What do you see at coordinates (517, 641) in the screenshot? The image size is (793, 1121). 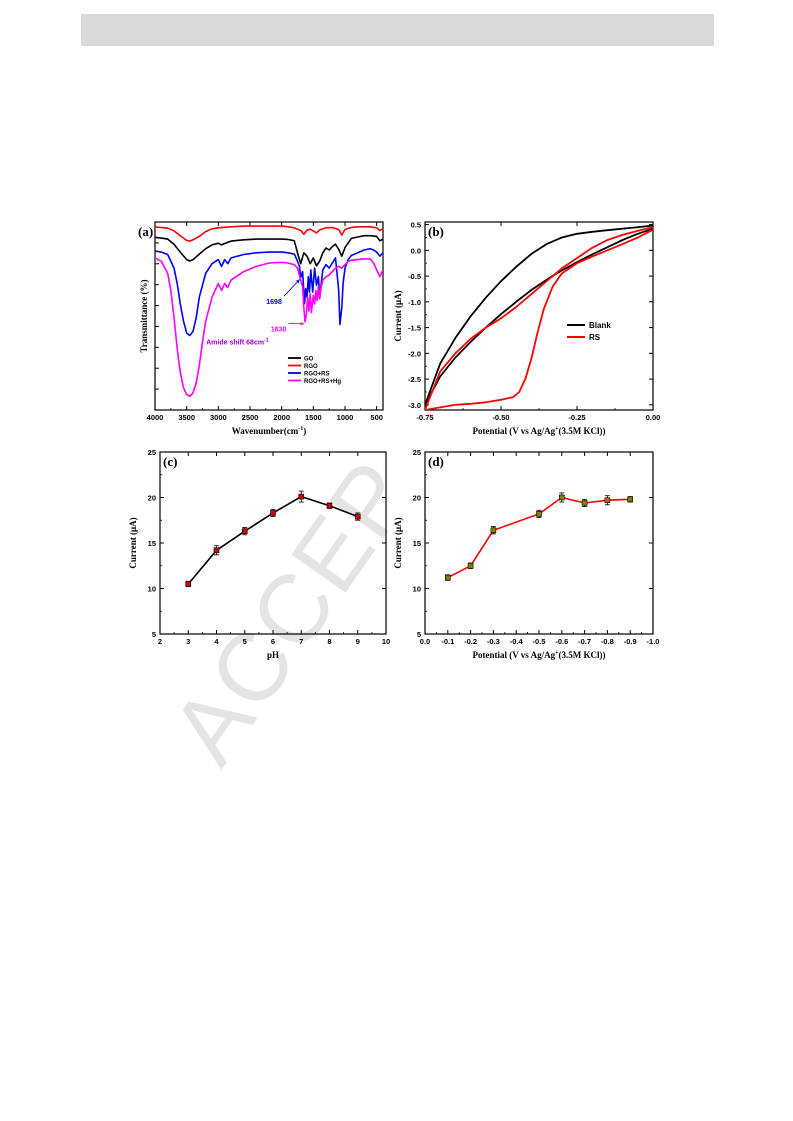 I see `x-tick-label: -0.4` at bounding box center [517, 641].